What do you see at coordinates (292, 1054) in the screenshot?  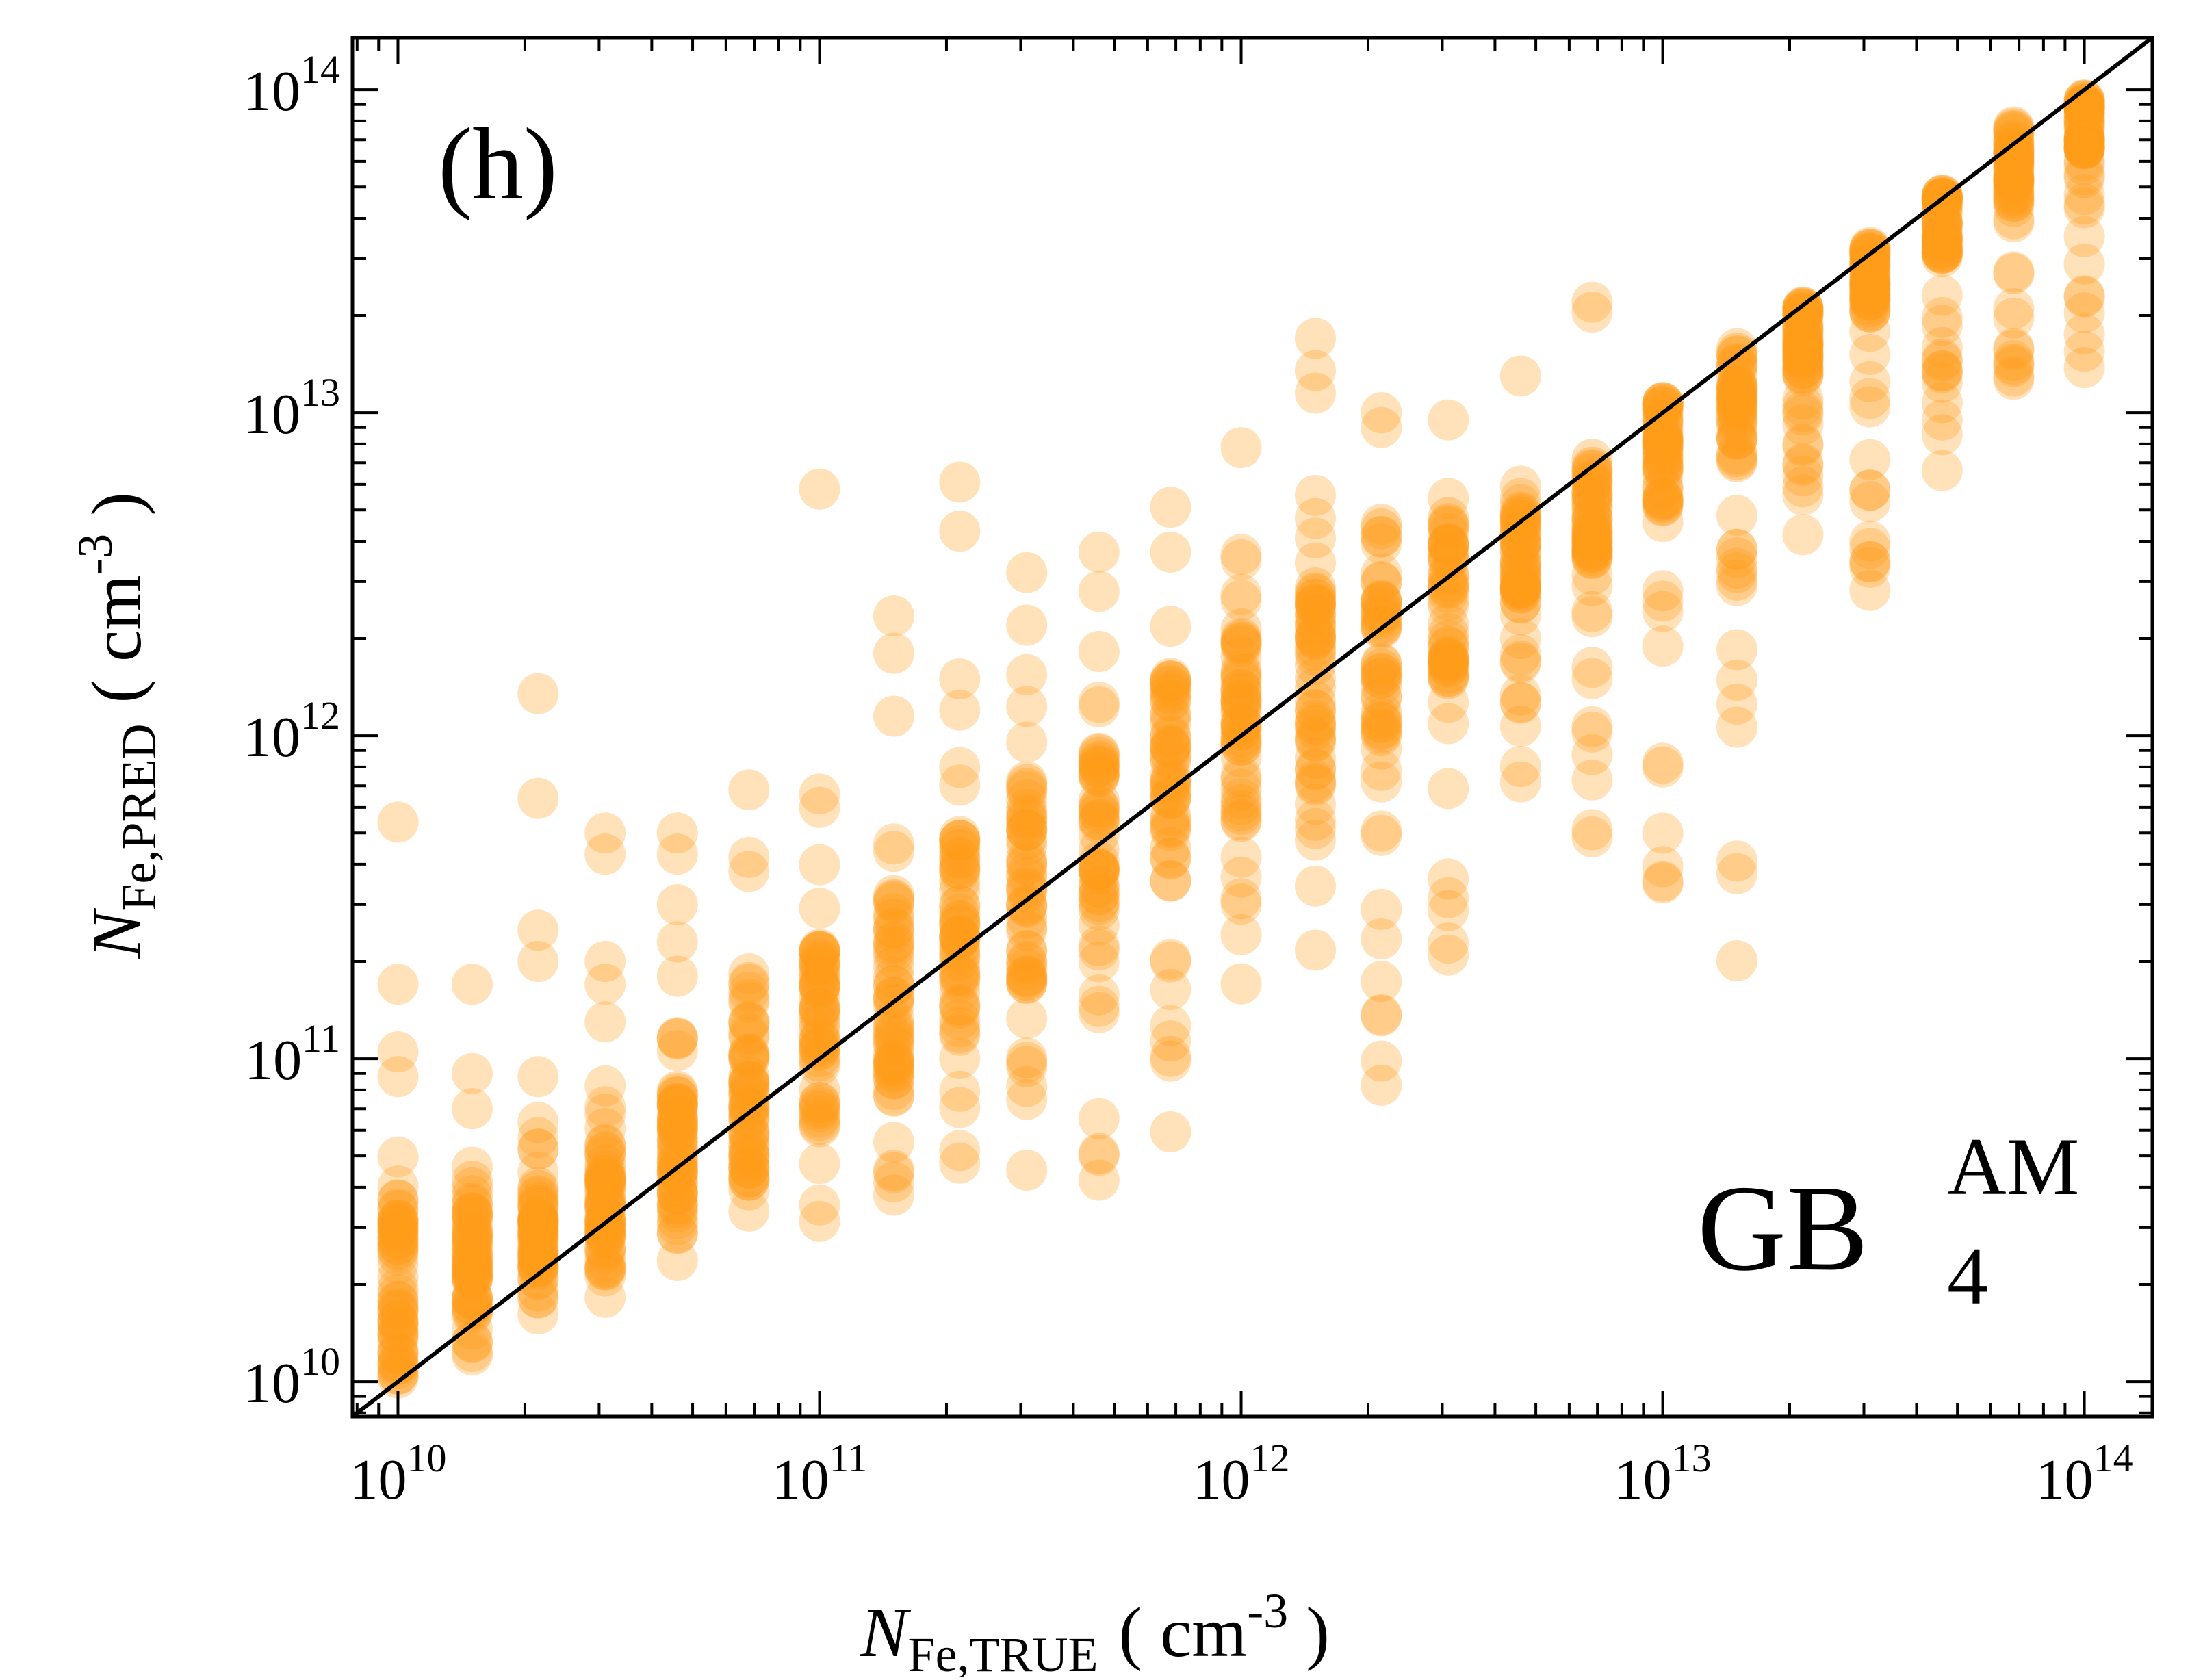 I see `y-tick-label: 1011` at bounding box center [292, 1054].